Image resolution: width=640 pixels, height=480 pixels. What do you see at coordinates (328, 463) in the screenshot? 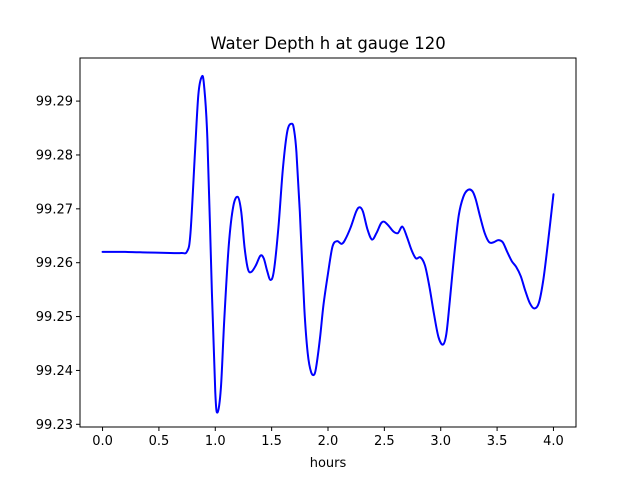
I see `x-axis-label: hours` at bounding box center [328, 463].